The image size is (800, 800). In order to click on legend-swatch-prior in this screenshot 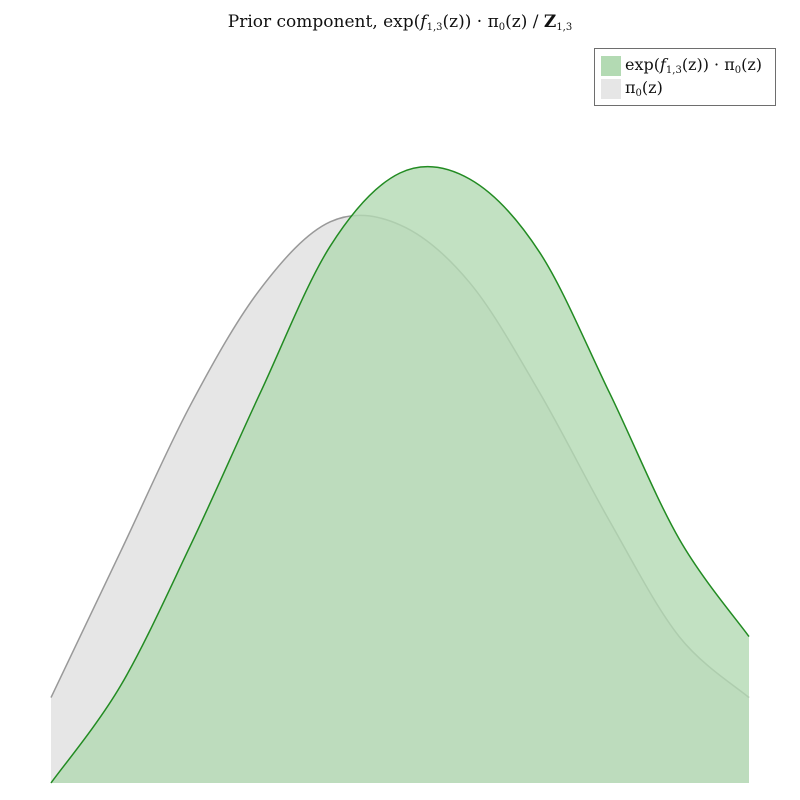, I will do `click(611, 88)`.